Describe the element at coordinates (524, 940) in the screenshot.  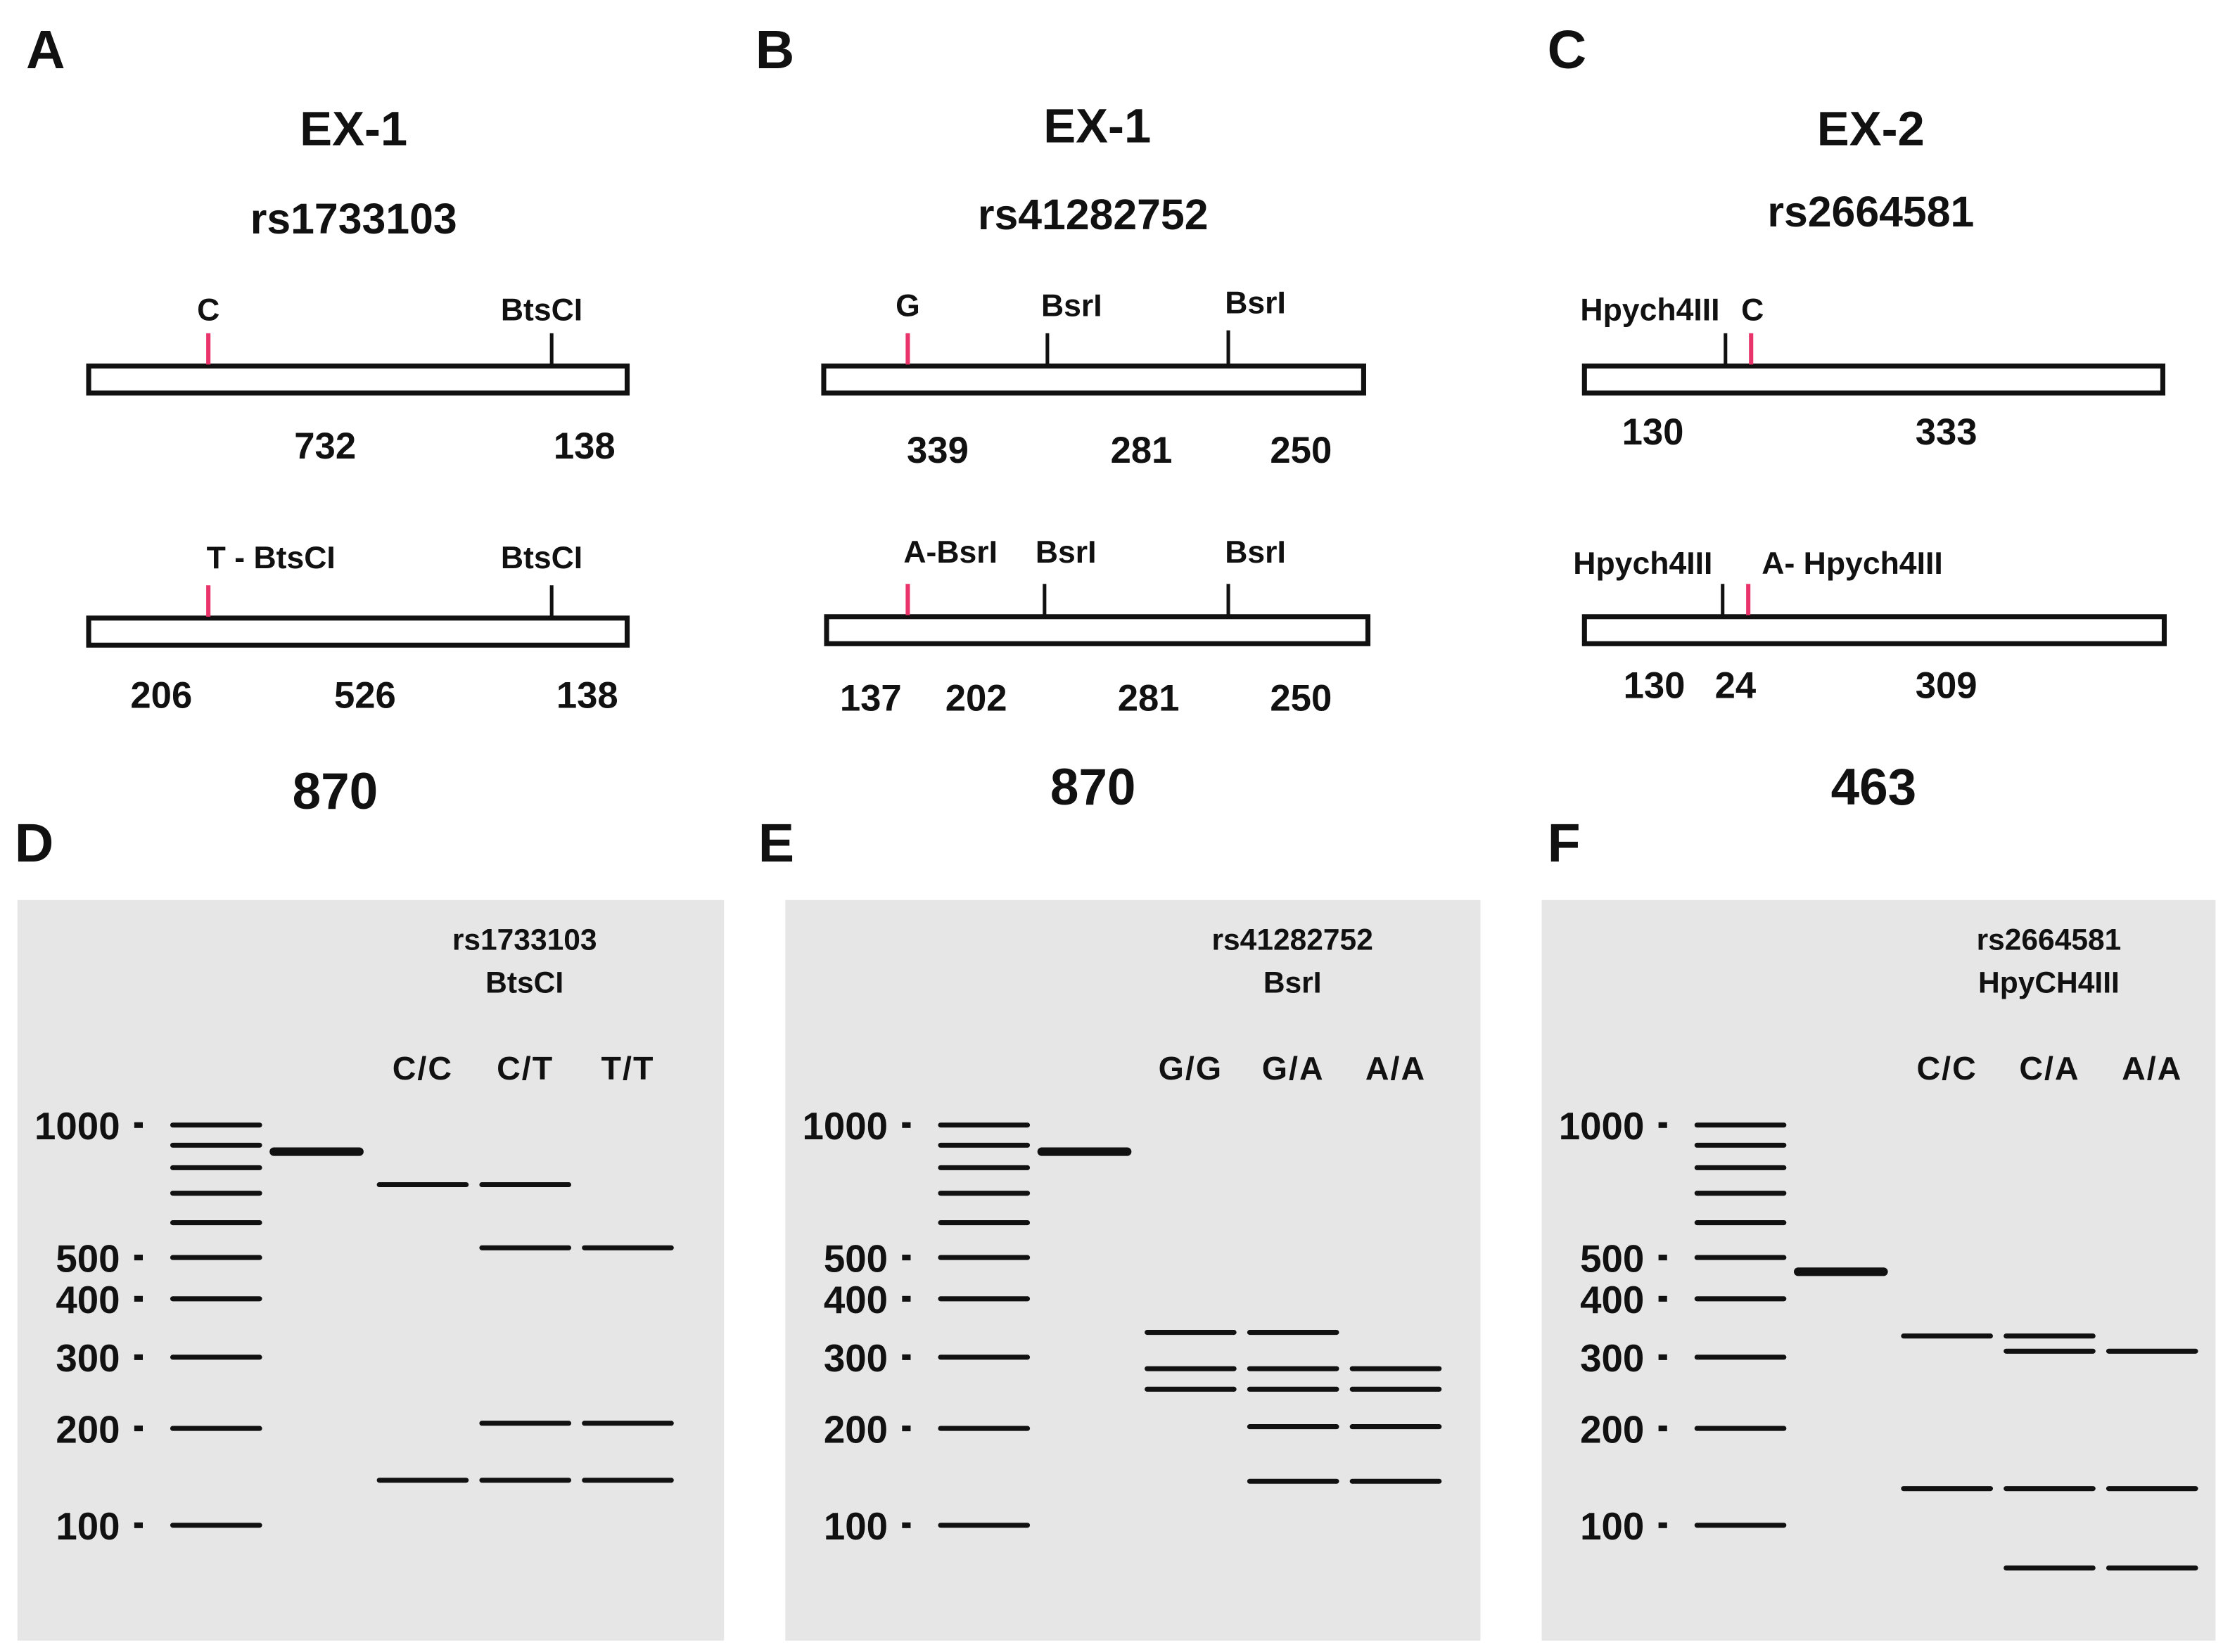
I see `gel-snp-label: rs1733103` at that location.